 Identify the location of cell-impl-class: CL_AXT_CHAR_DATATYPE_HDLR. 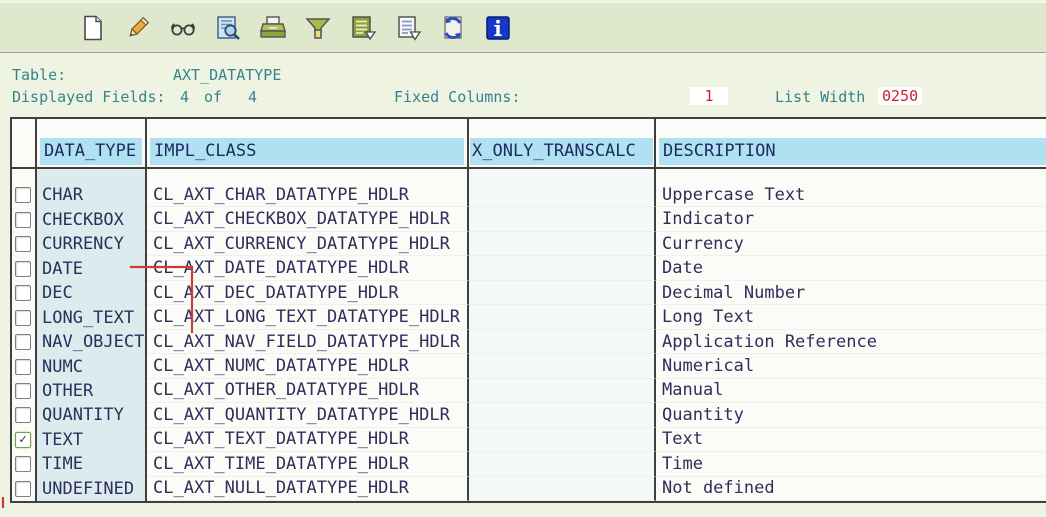
(308, 195).